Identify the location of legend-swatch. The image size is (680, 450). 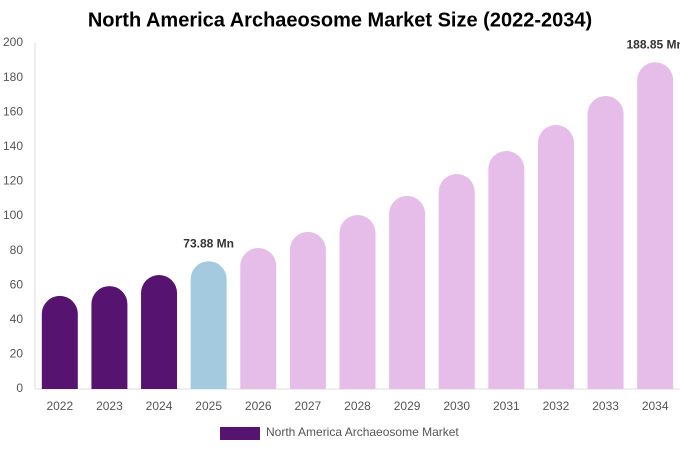
(240, 433).